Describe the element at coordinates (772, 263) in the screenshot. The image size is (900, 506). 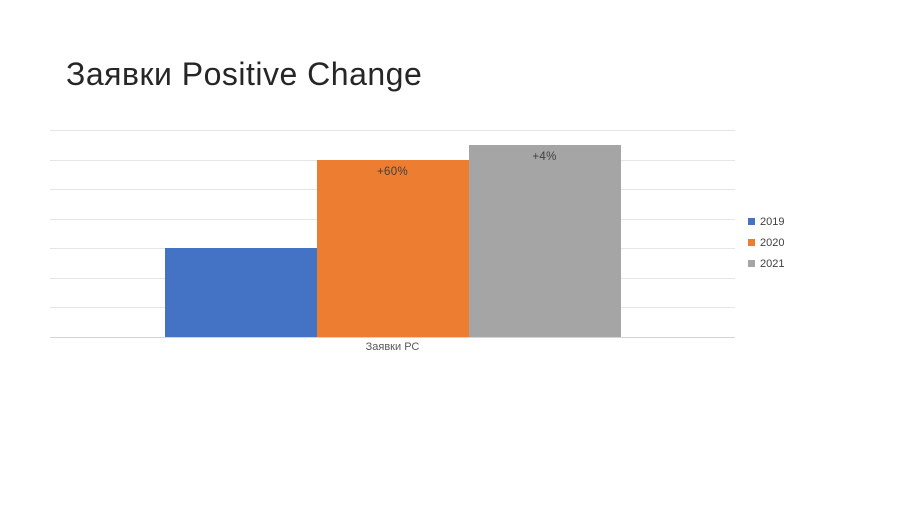
I see `legend-label: 2021` at that location.